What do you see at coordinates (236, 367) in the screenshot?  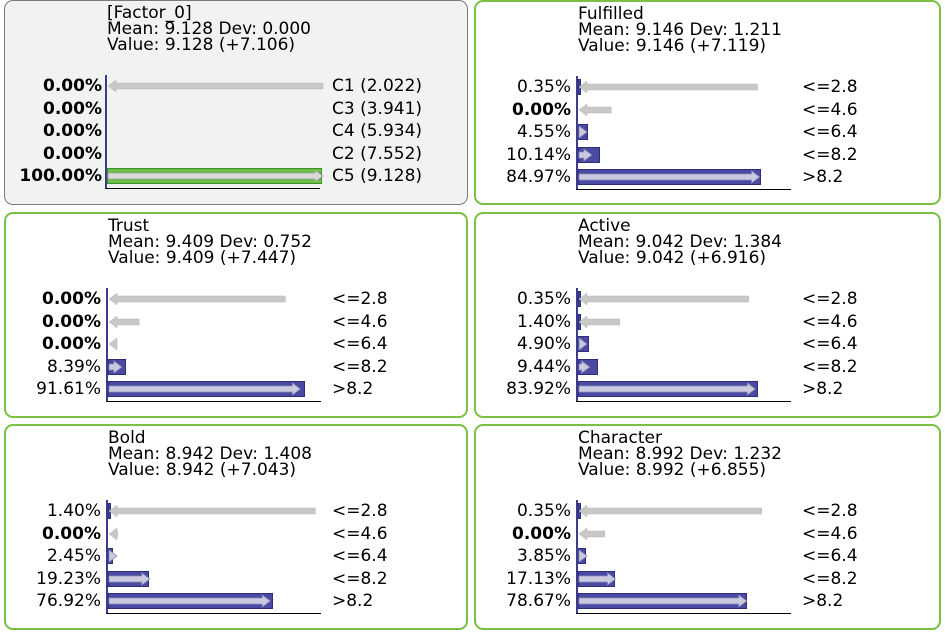 I see `state-row: 8.39% <=8.2` at bounding box center [236, 367].